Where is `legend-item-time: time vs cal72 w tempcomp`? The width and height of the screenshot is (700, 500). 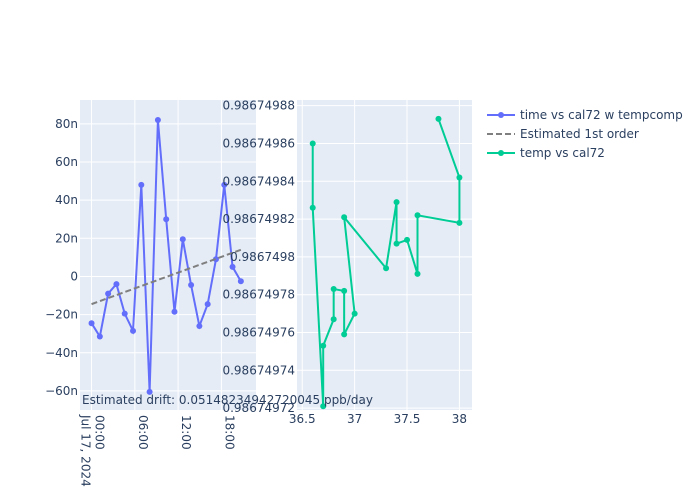 legend-item-time: time vs cal72 w tempcomp is located at coordinates (585, 115).